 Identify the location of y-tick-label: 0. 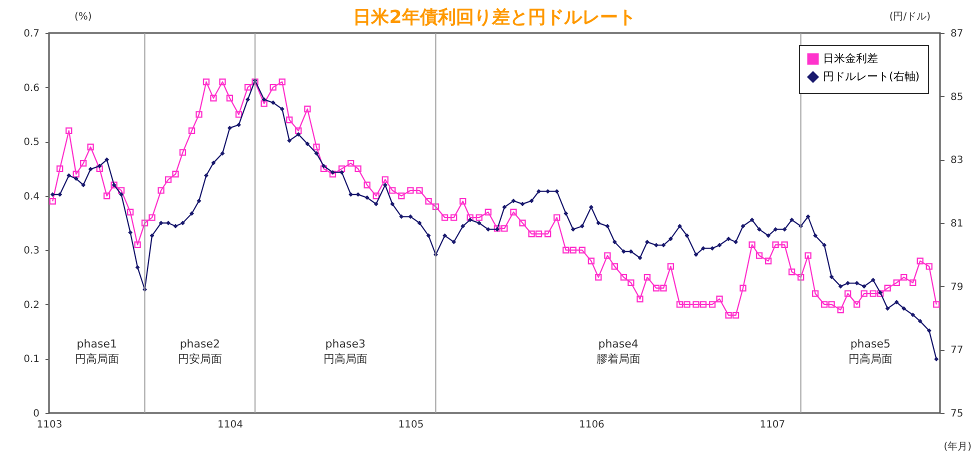
(36, 414).